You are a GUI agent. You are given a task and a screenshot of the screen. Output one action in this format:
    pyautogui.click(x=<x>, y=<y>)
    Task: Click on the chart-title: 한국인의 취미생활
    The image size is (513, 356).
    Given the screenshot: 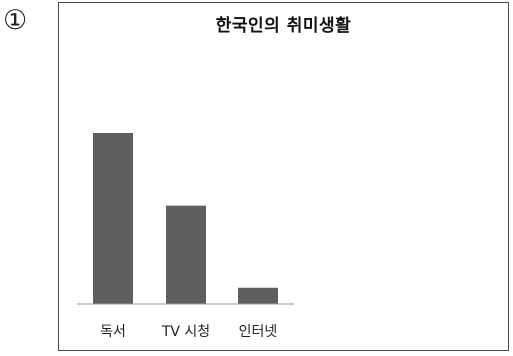 What is the action you would take?
    pyautogui.click(x=283, y=26)
    